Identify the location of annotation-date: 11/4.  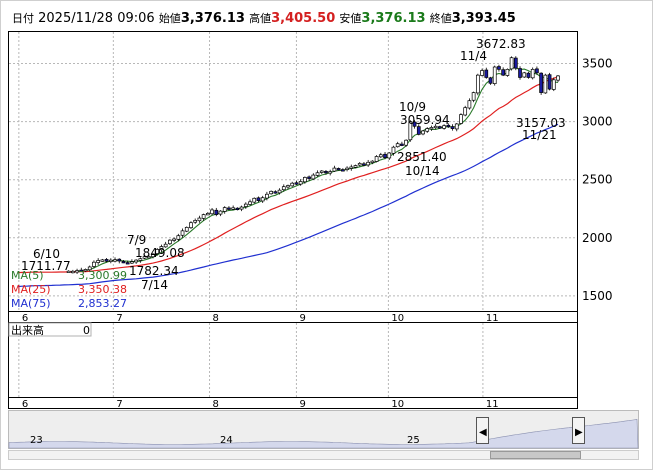
(473, 56).